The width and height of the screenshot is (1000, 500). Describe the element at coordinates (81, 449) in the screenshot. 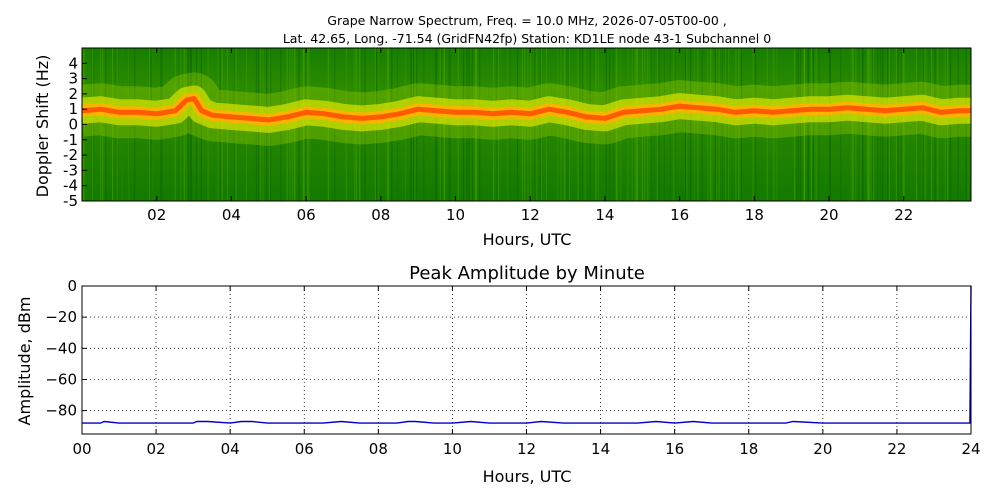

I see `amplitude-x-tick-label: 00` at that location.